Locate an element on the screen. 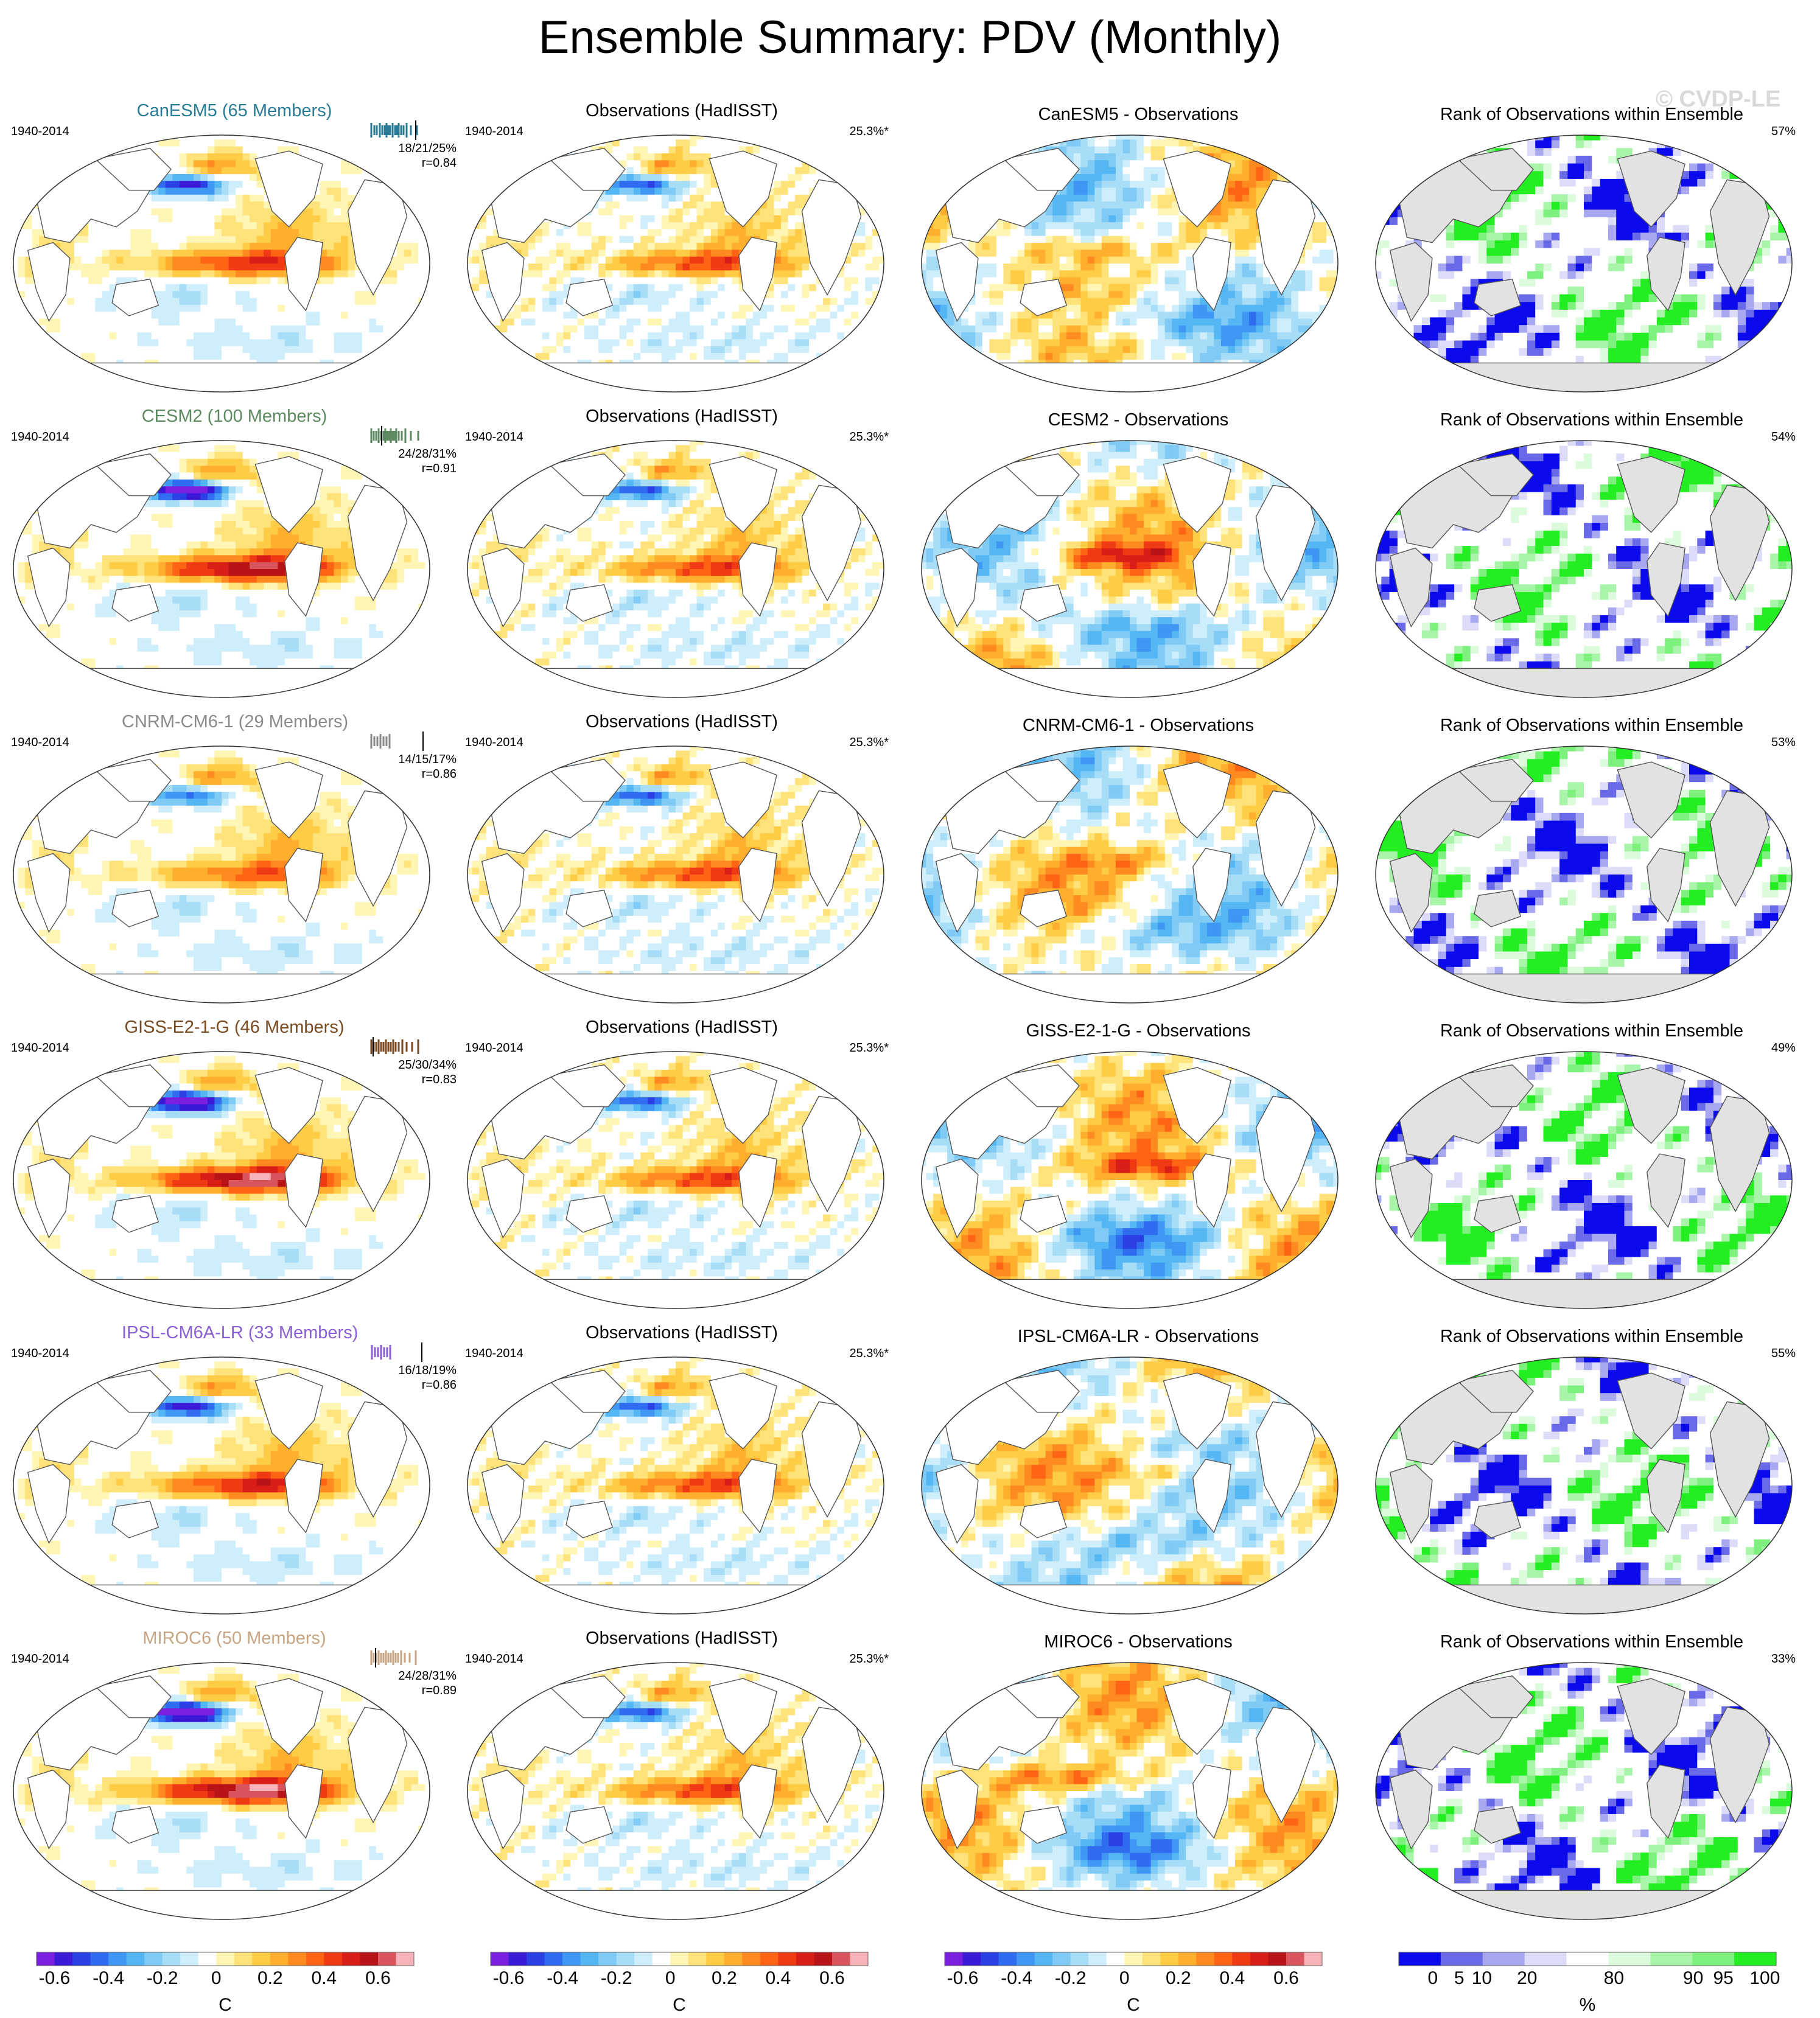 The width and height of the screenshot is (1820, 2018). pattern-correlation: r=0.91 is located at coordinates (399, 468).